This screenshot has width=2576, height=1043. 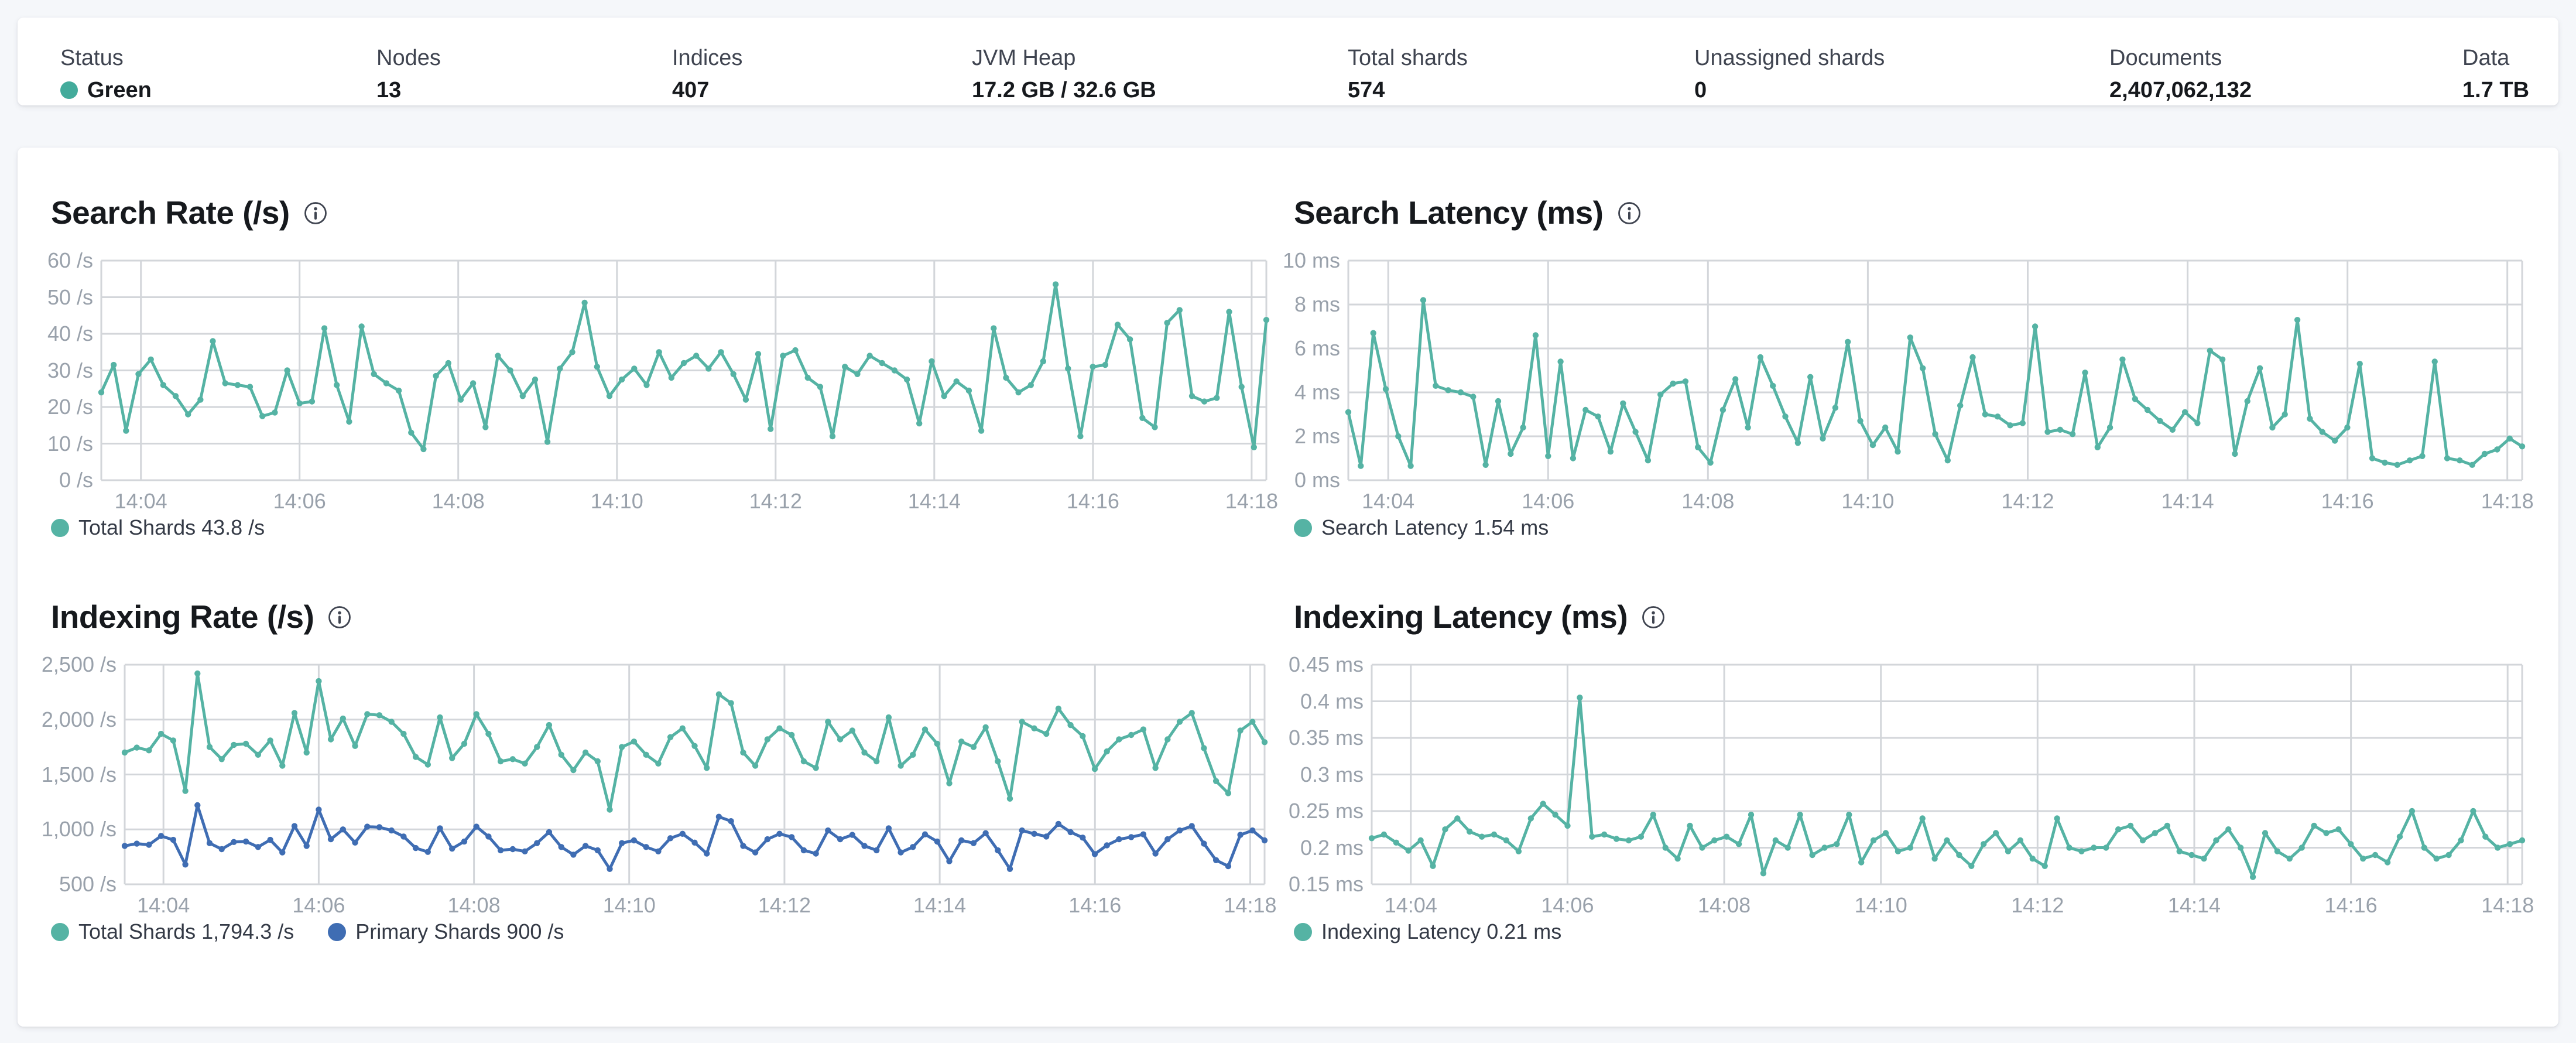 I want to click on search-latency-plot-svg, so click(x=1935, y=370).